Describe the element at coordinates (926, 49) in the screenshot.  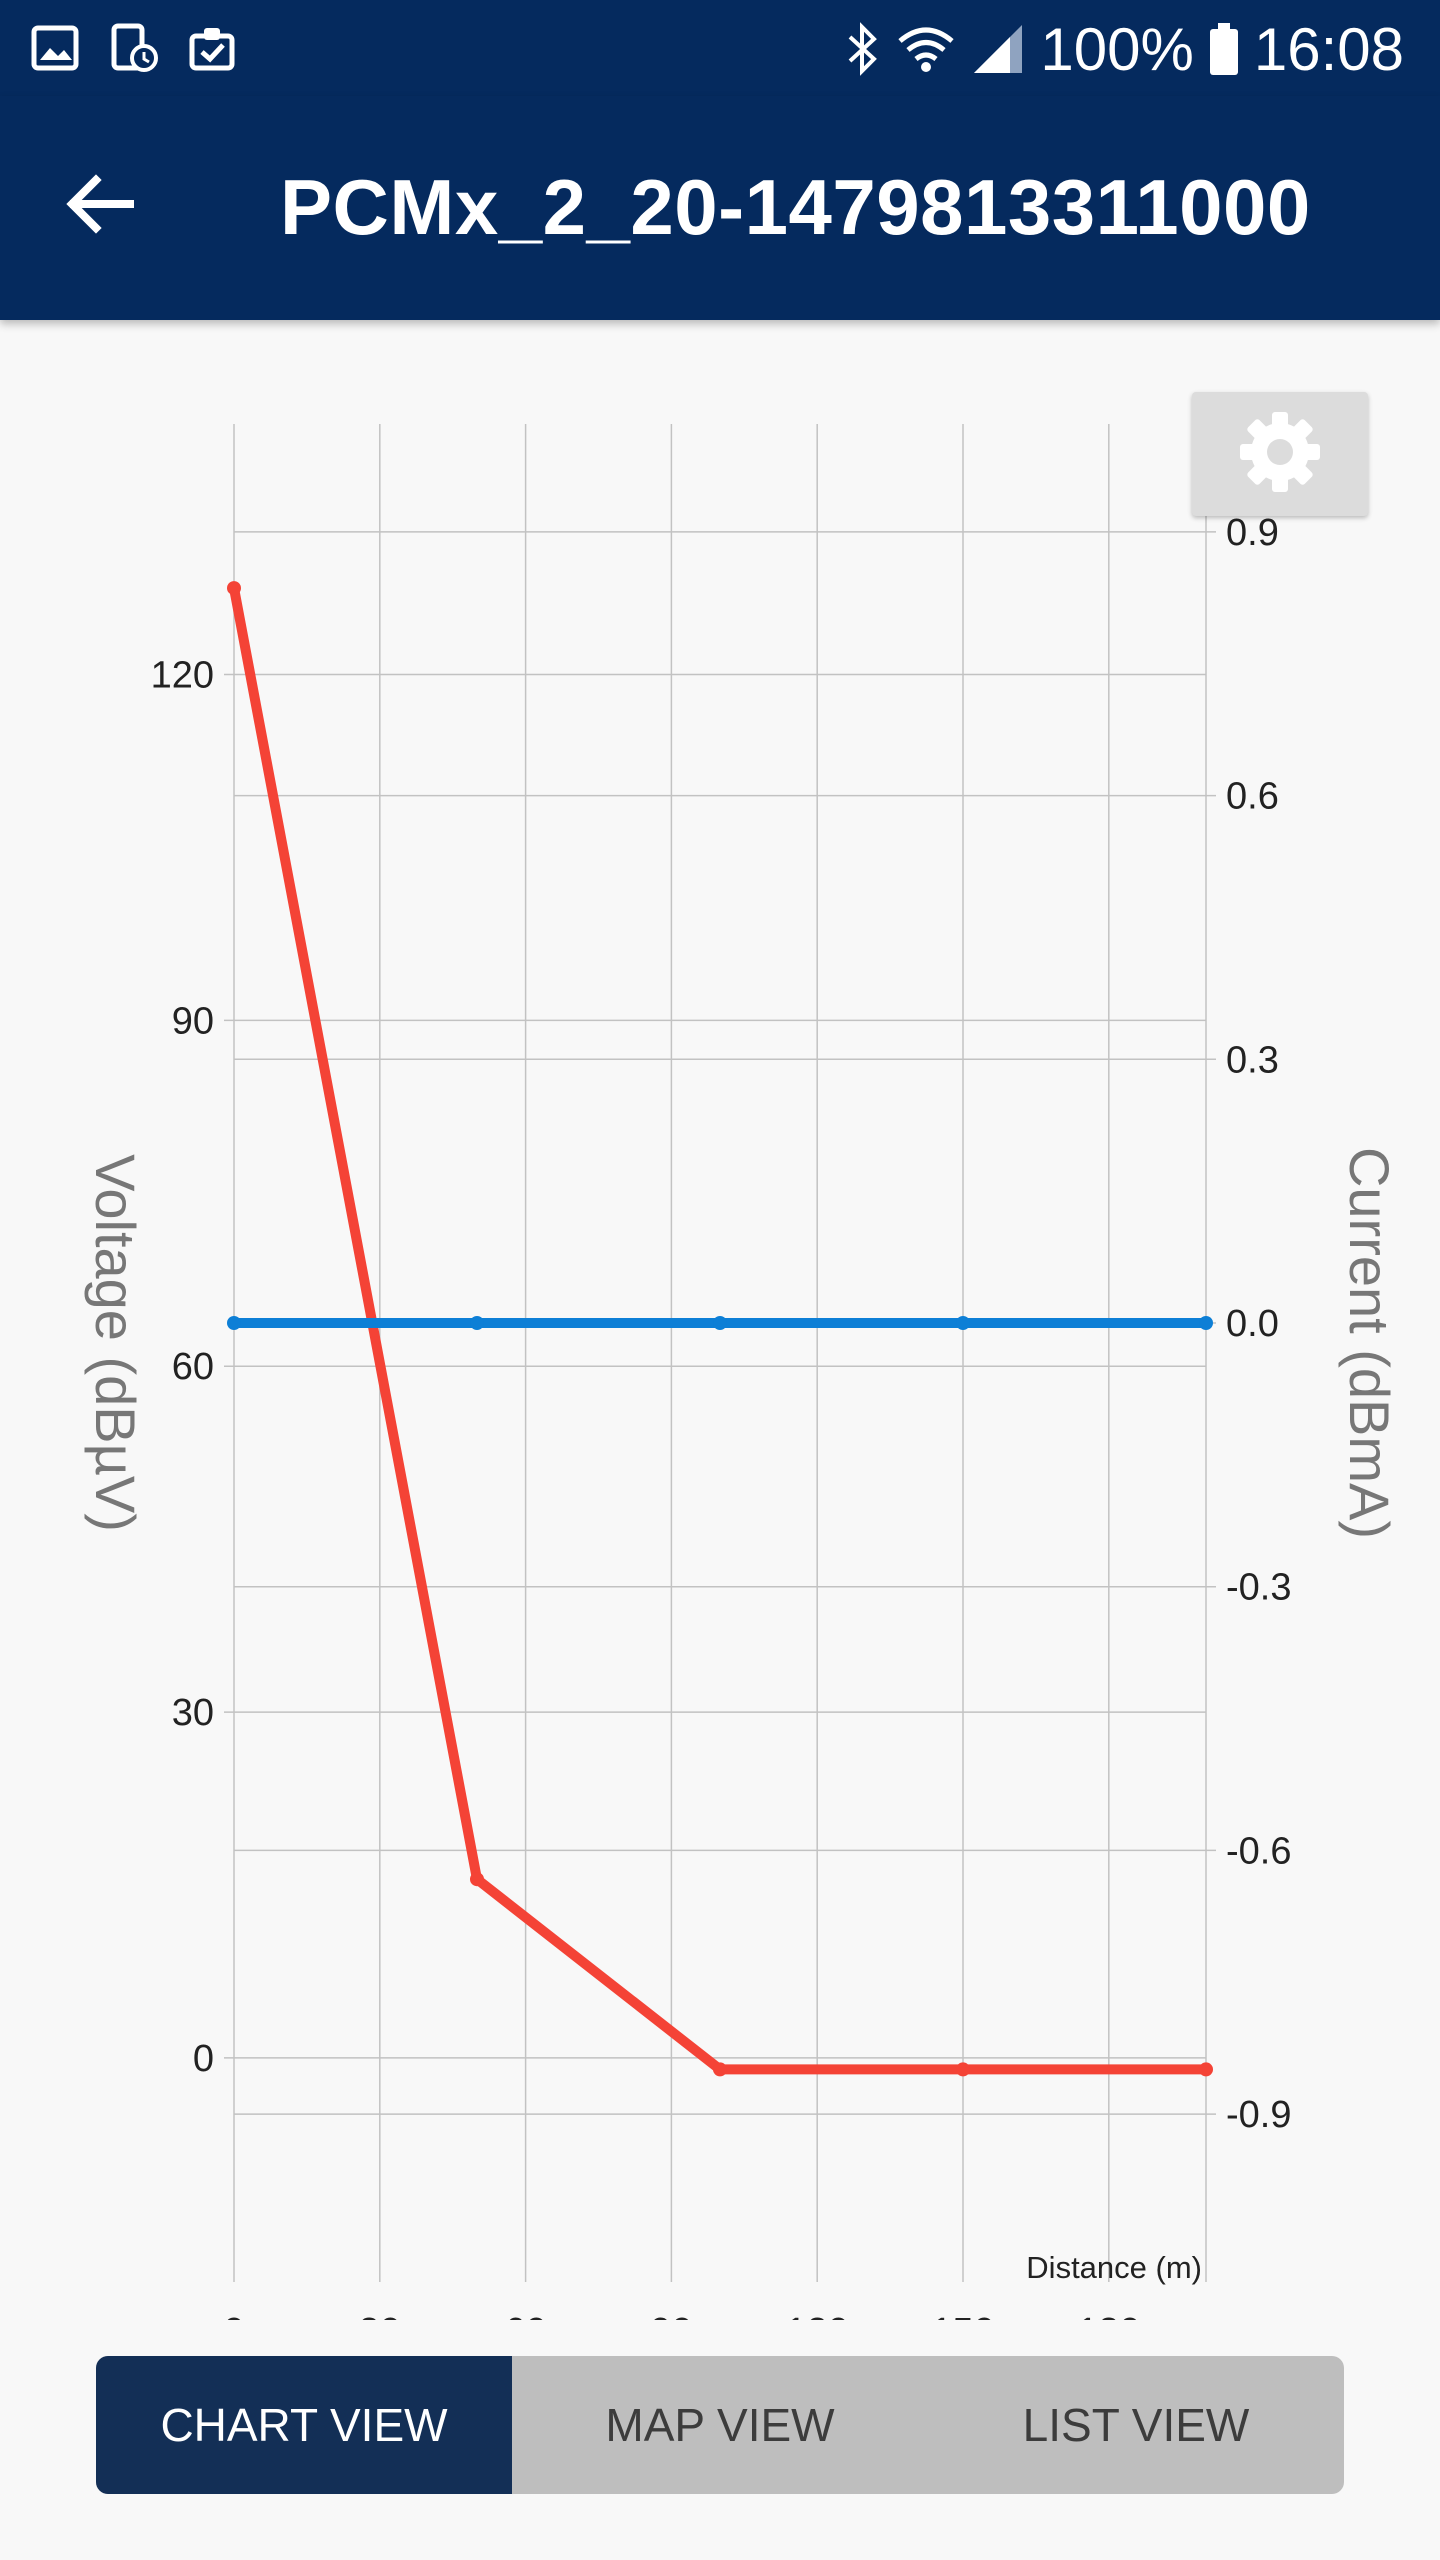
I see `wifi-icon` at that location.